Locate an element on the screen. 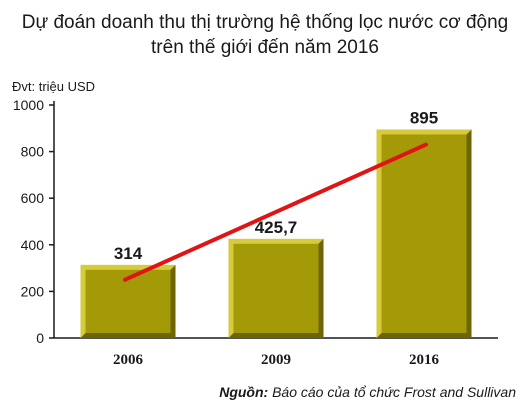 This screenshot has height=415, width=530. source-label: Nguồn: is located at coordinates (244, 392).